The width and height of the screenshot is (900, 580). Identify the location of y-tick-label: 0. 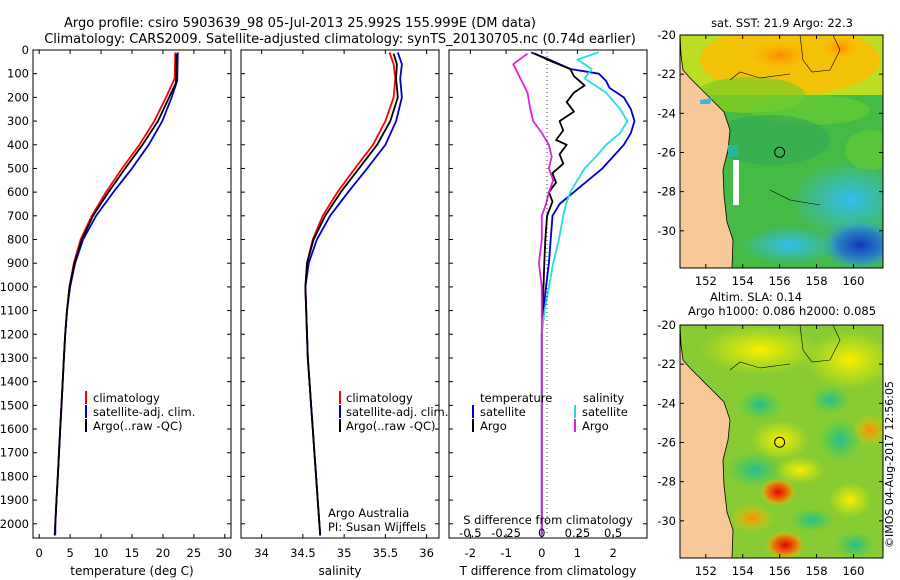
(25, 50).